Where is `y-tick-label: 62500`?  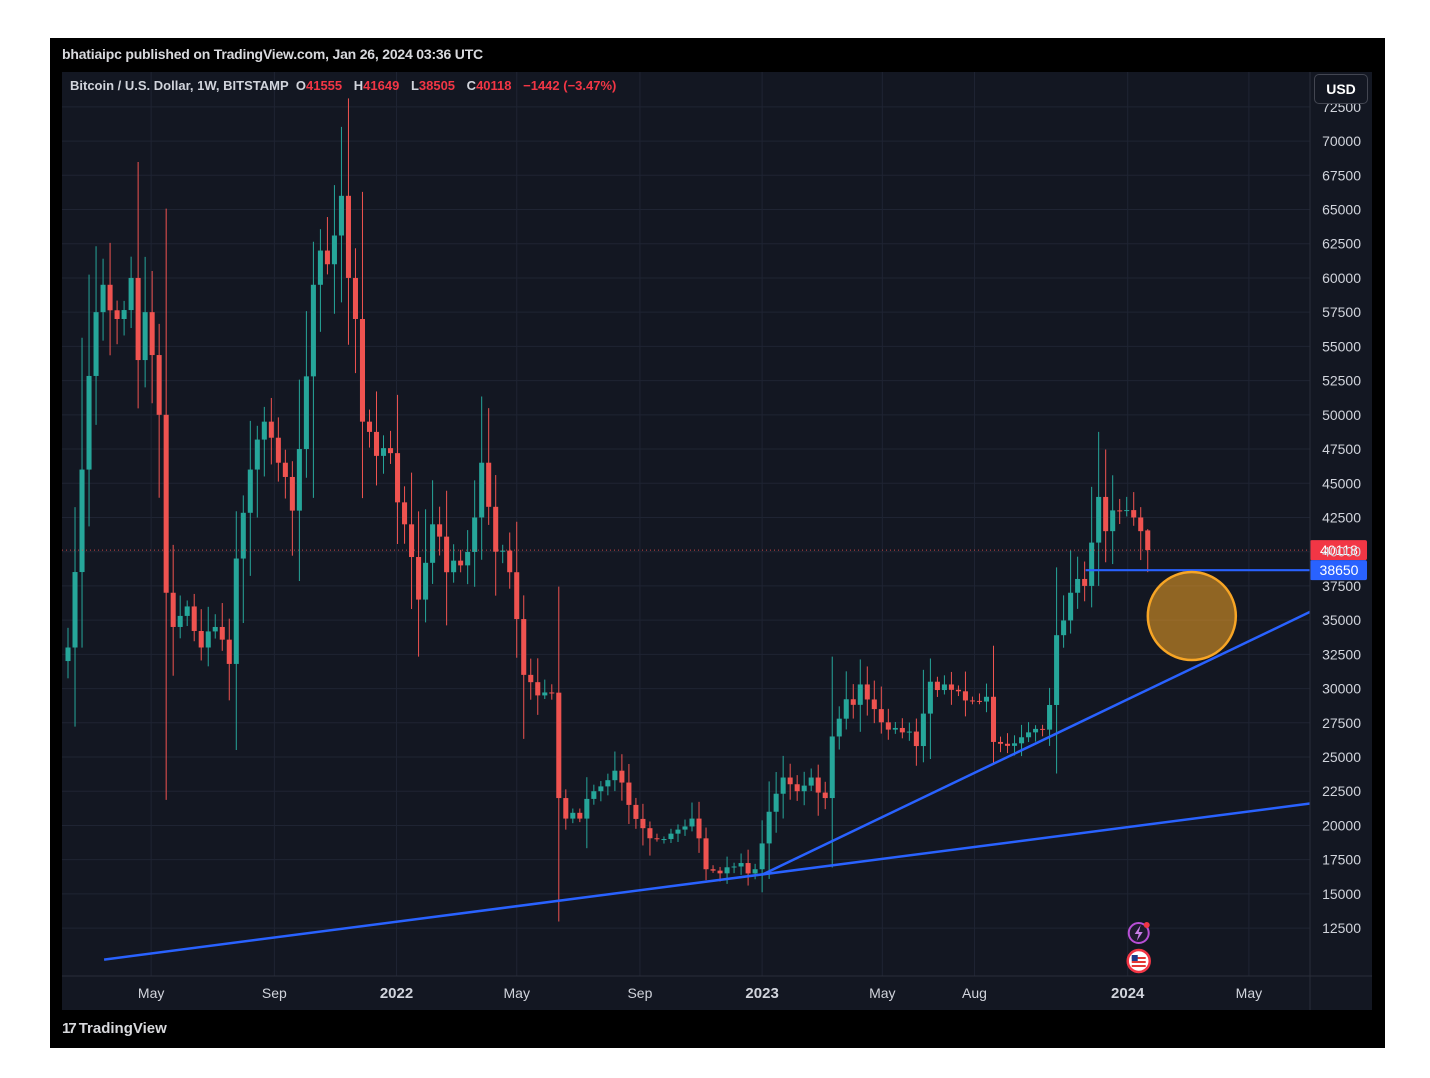
y-tick-label: 62500 is located at coordinates (1341, 244).